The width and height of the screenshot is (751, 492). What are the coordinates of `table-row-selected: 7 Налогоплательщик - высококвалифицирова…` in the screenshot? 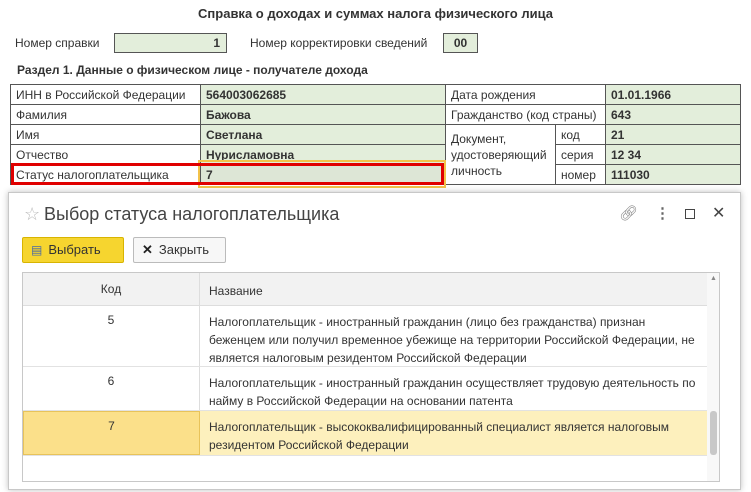 It's located at (365, 433).